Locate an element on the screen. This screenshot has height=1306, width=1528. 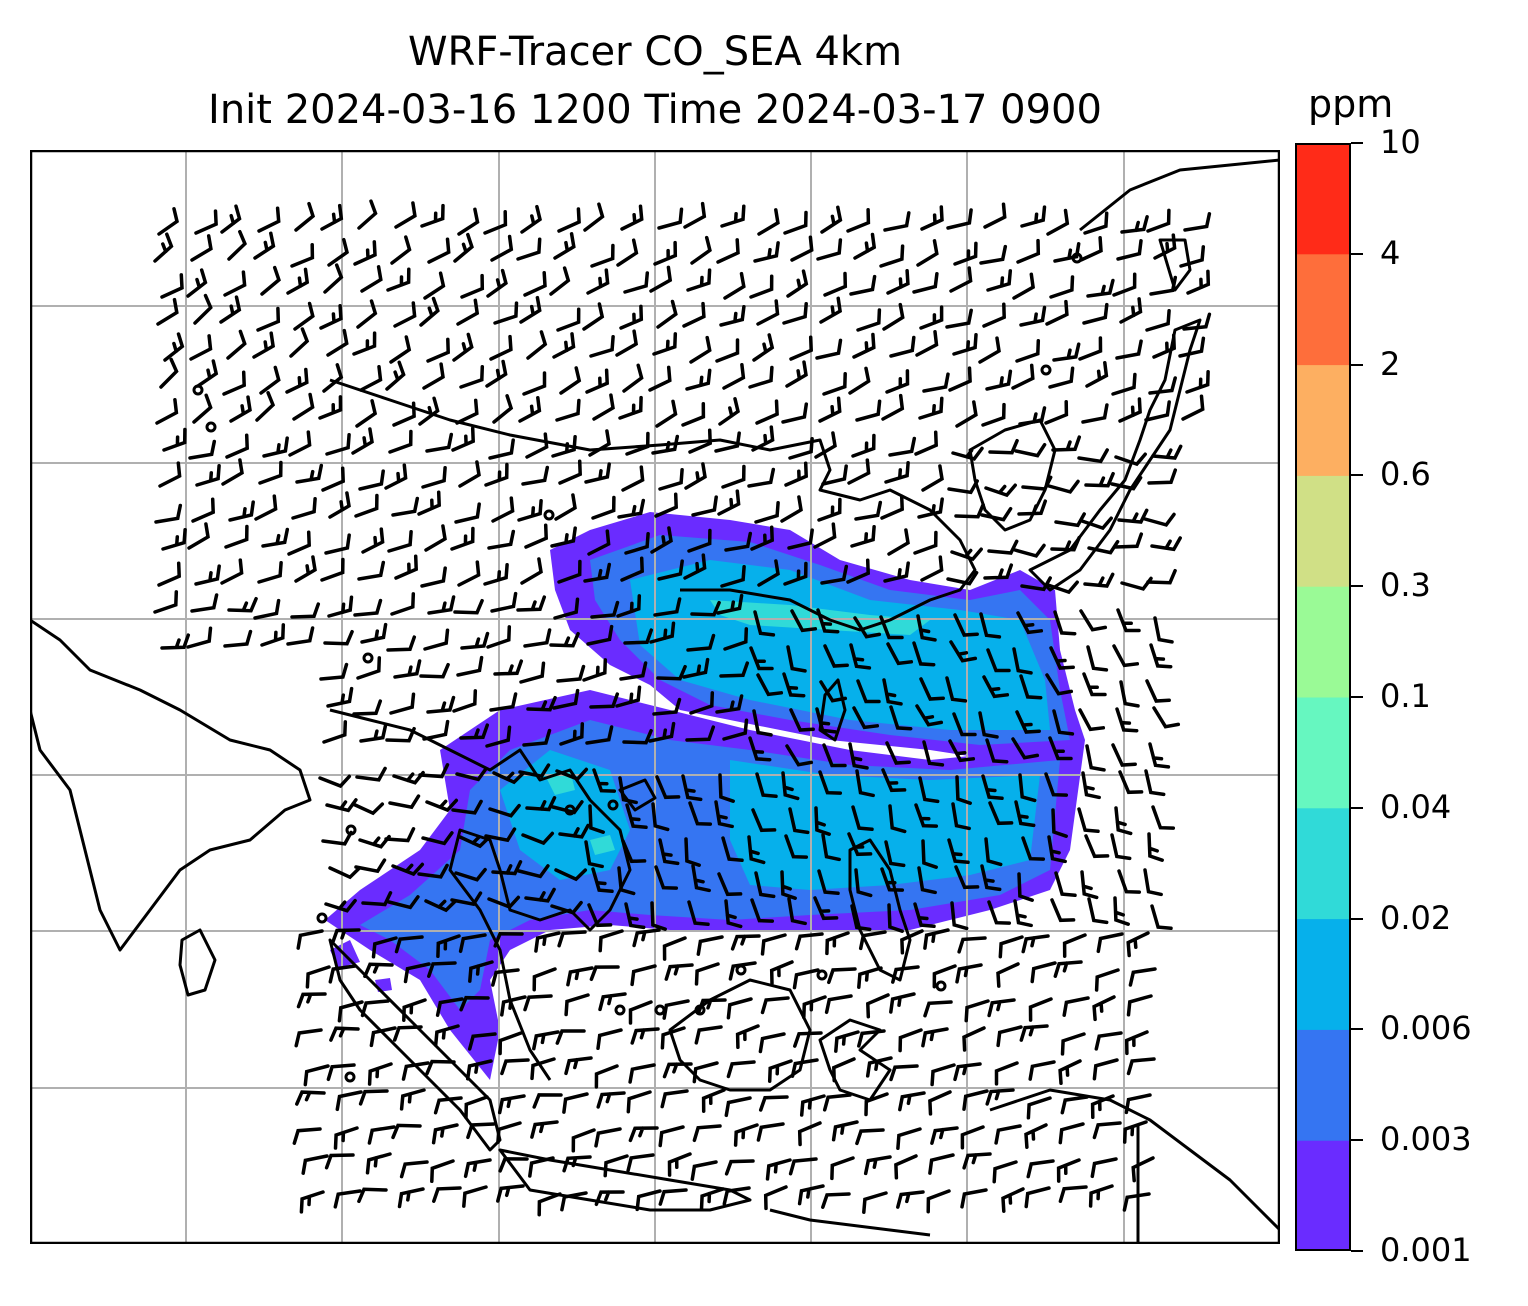
colorbar-segment is located at coordinates (1323, 309).